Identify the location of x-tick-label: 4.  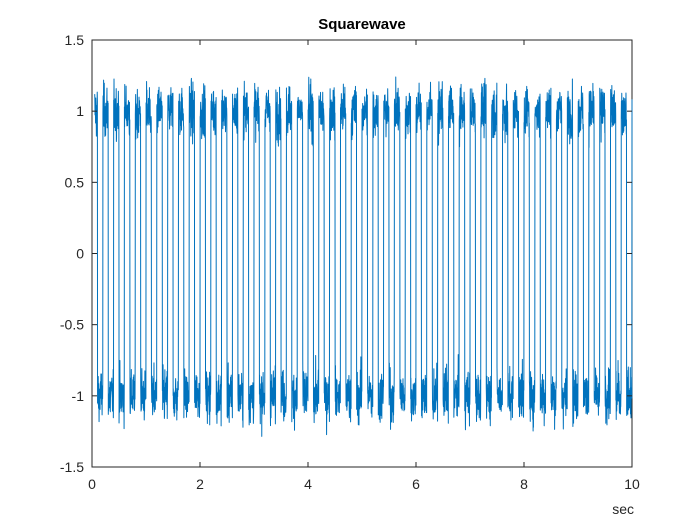
(308, 484).